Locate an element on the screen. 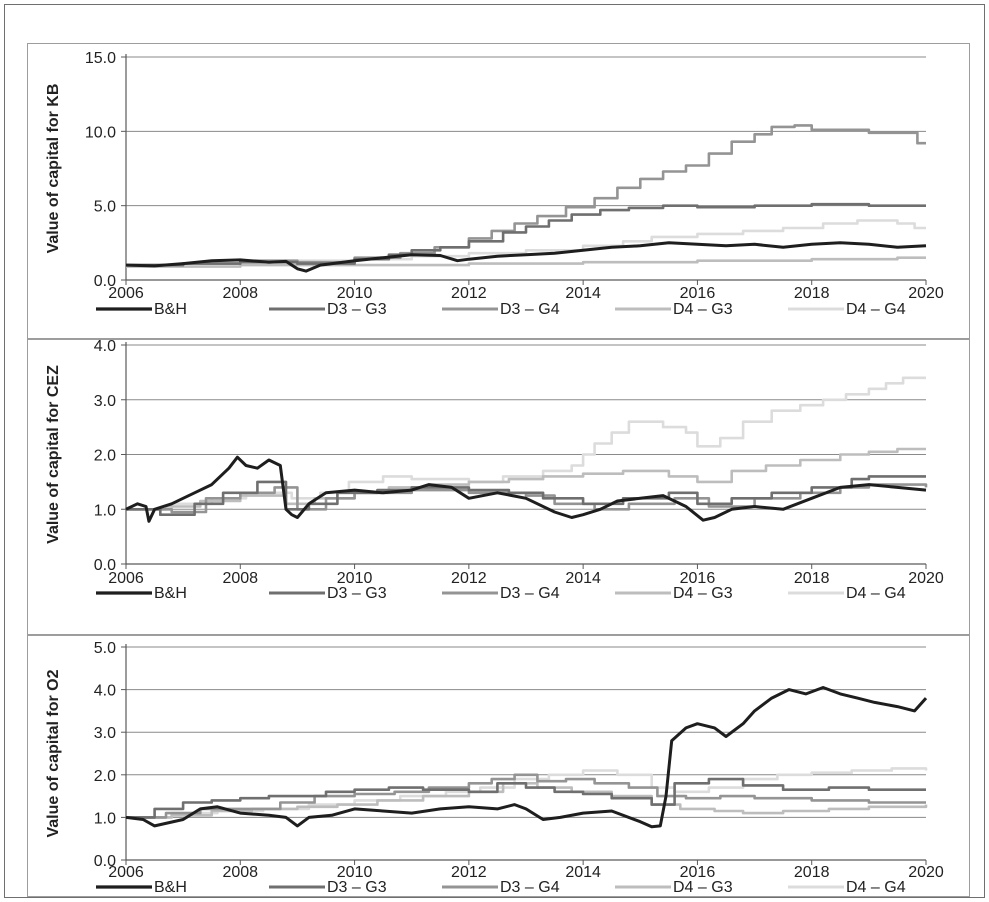 This screenshot has width=989, height=902. y-axis-label: Value of capital for O2 is located at coordinates (53, 753).